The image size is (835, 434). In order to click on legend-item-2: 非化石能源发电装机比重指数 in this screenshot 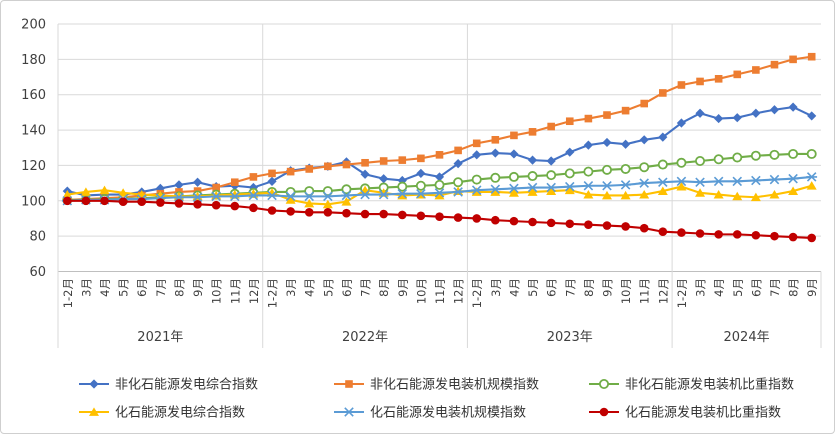, I will do `click(691, 385)`.